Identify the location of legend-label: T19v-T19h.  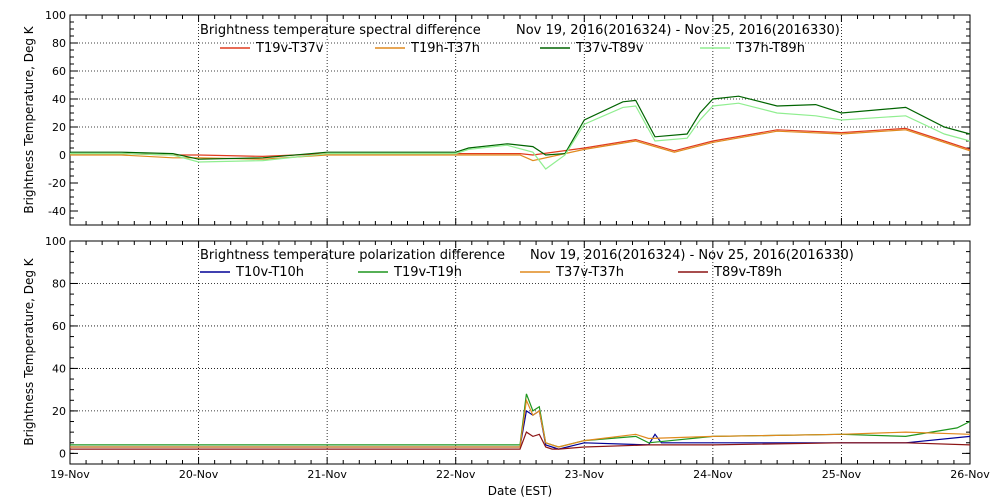
(427, 272).